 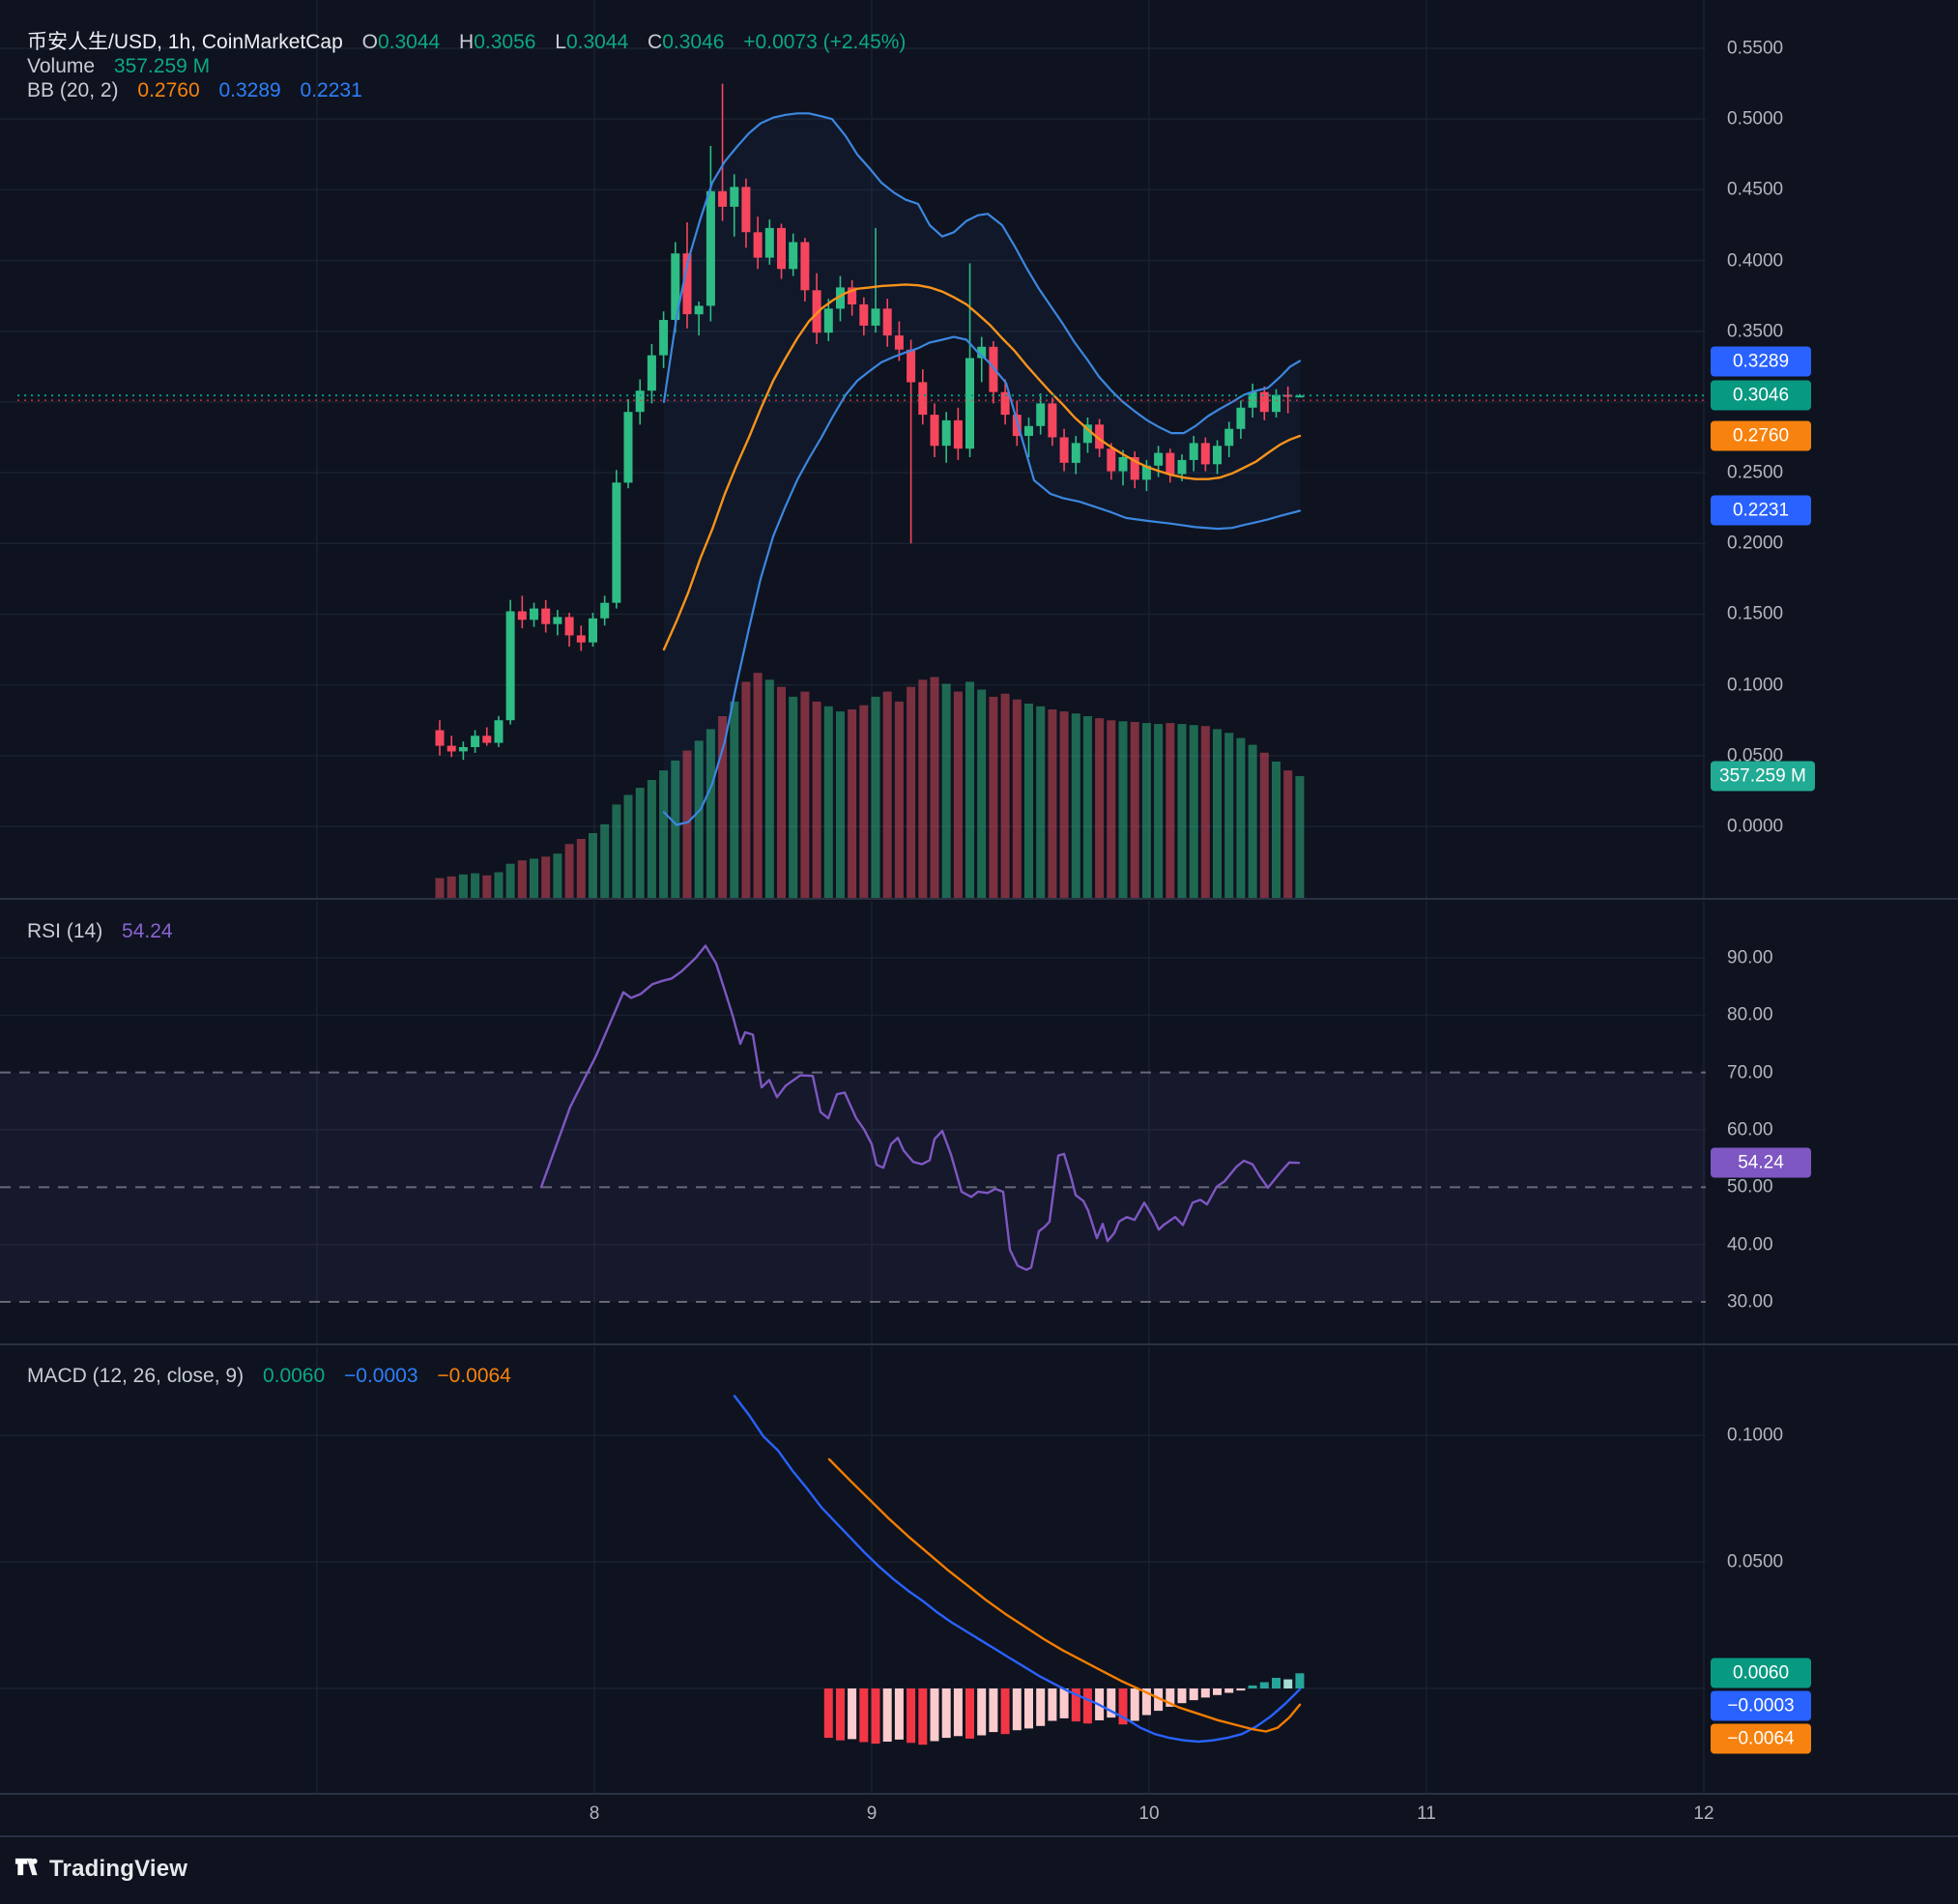 What do you see at coordinates (982, 274) in the screenshot?
I see `bb-upper-line` at bounding box center [982, 274].